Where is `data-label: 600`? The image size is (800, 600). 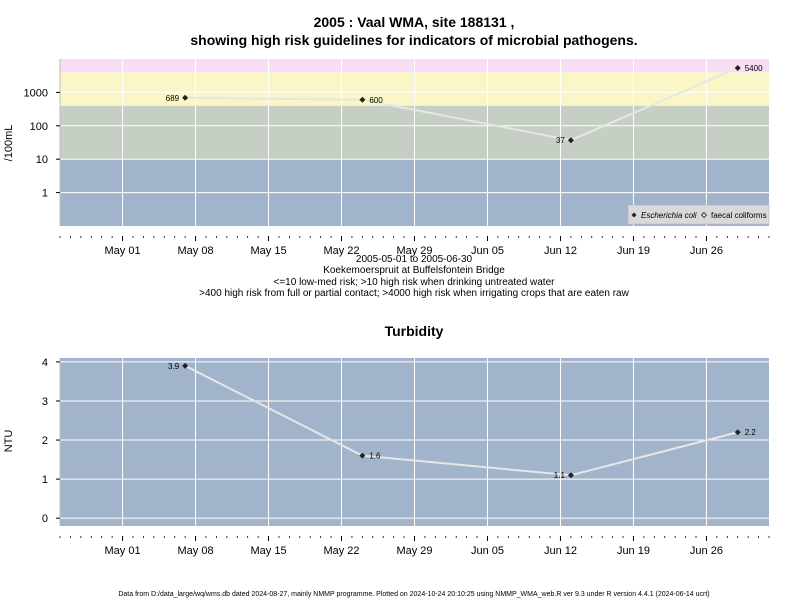
data-label: 600 is located at coordinates (376, 100).